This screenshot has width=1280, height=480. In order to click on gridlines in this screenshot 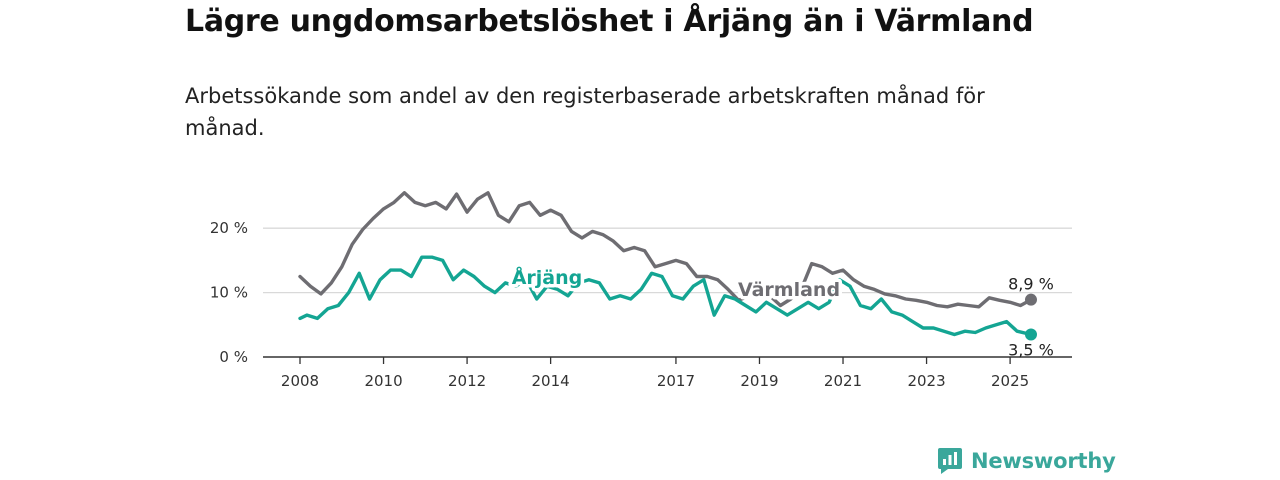, I will do `click(667, 260)`.